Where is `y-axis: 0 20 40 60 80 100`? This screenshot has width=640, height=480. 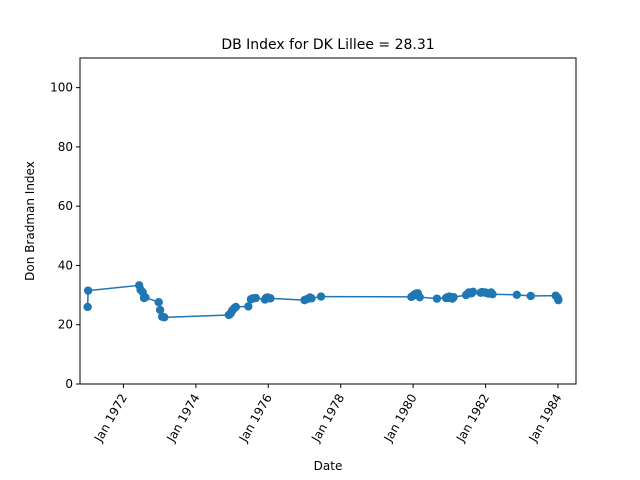
y-axis: 0 20 40 60 80 100 is located at coordinates (65, 236).